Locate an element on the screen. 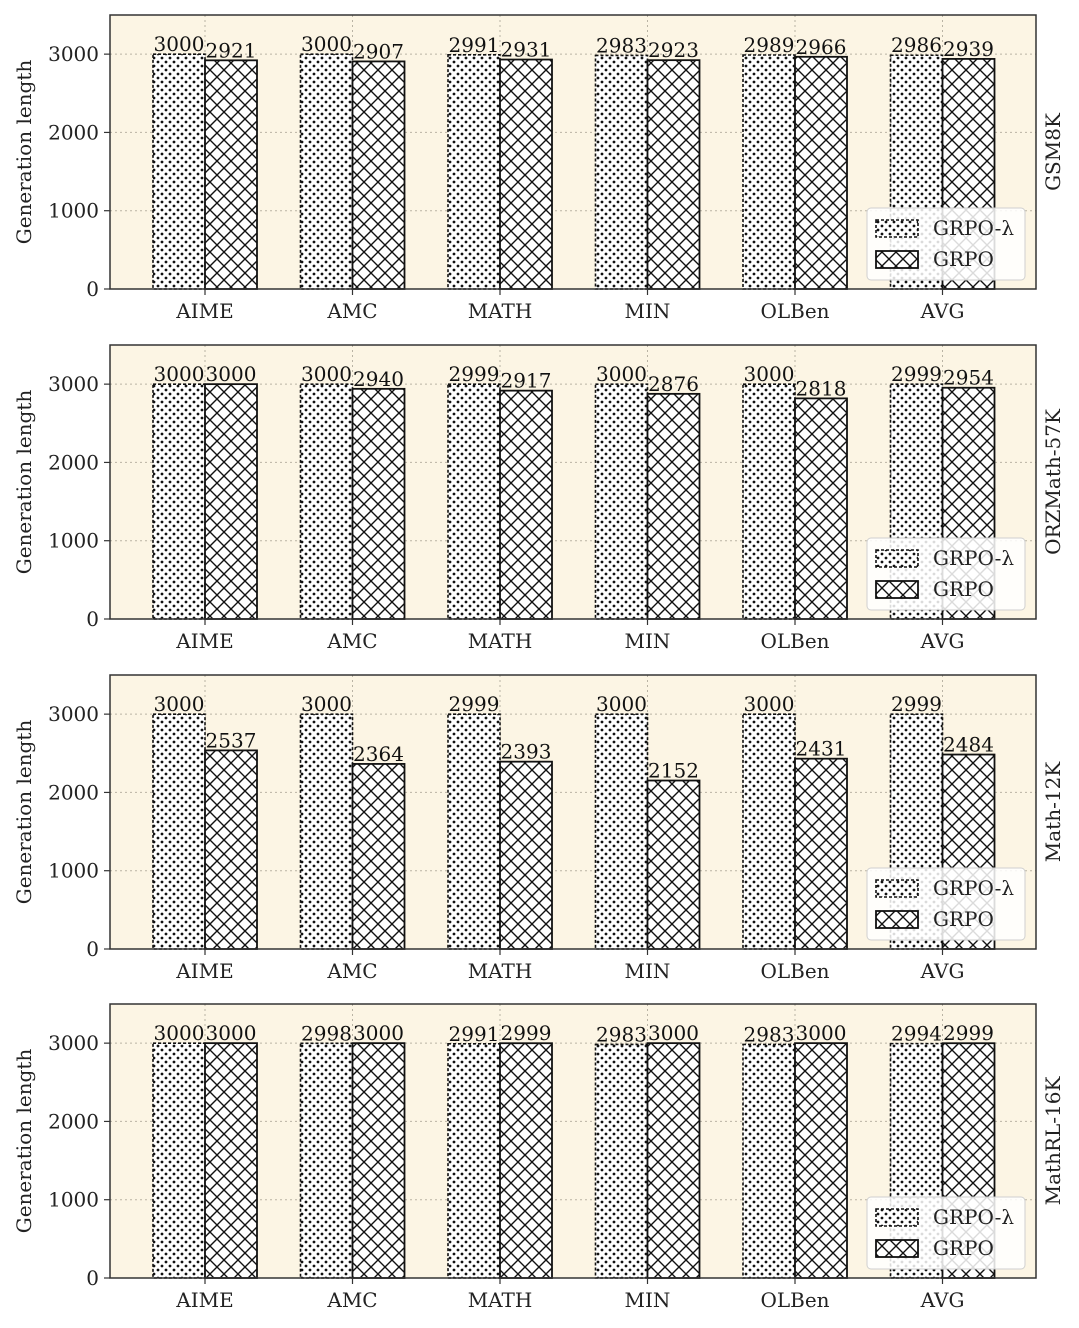 This screenshot has width=1079, height=1328. data-label: 2931 is located at coordinates (526, 50).